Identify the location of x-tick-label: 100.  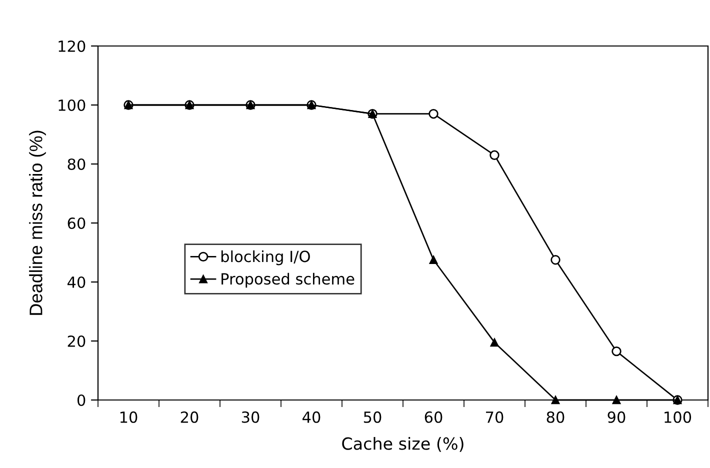
(678, 417).